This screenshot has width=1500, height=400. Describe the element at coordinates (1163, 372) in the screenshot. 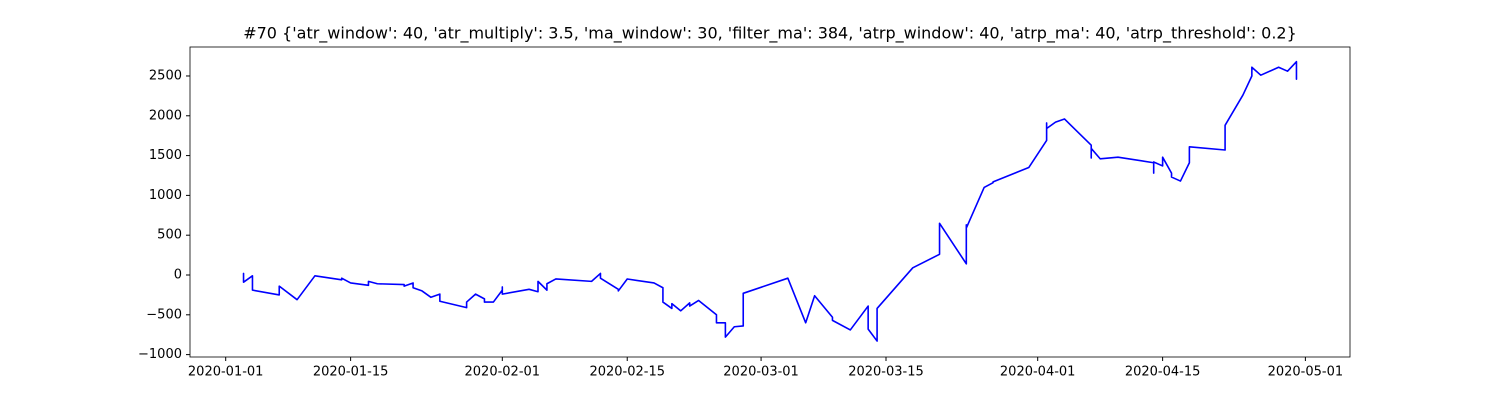

I see `x-tick-label: 2020-04-15` at that location.